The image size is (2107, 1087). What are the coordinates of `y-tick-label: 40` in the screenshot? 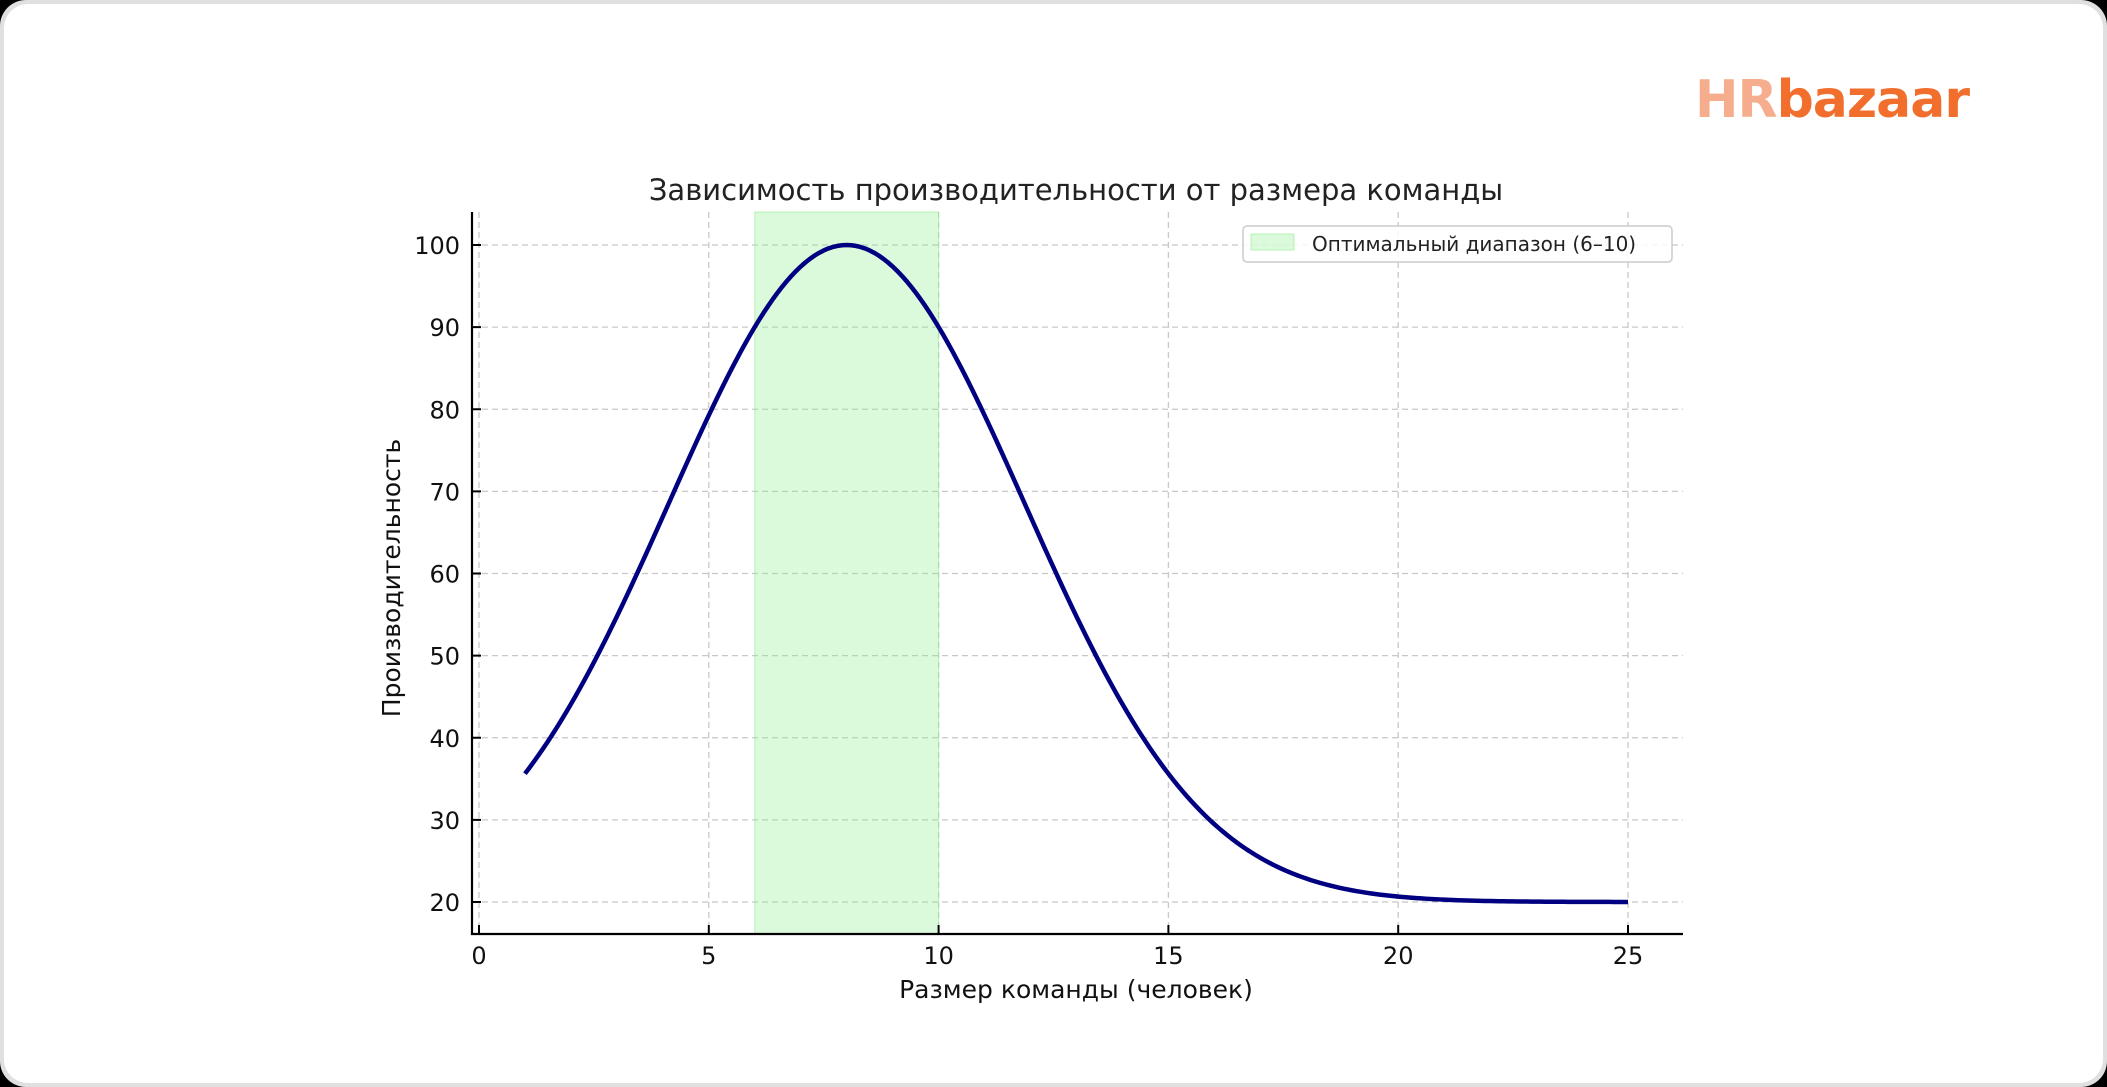 It's located at (444, 739).